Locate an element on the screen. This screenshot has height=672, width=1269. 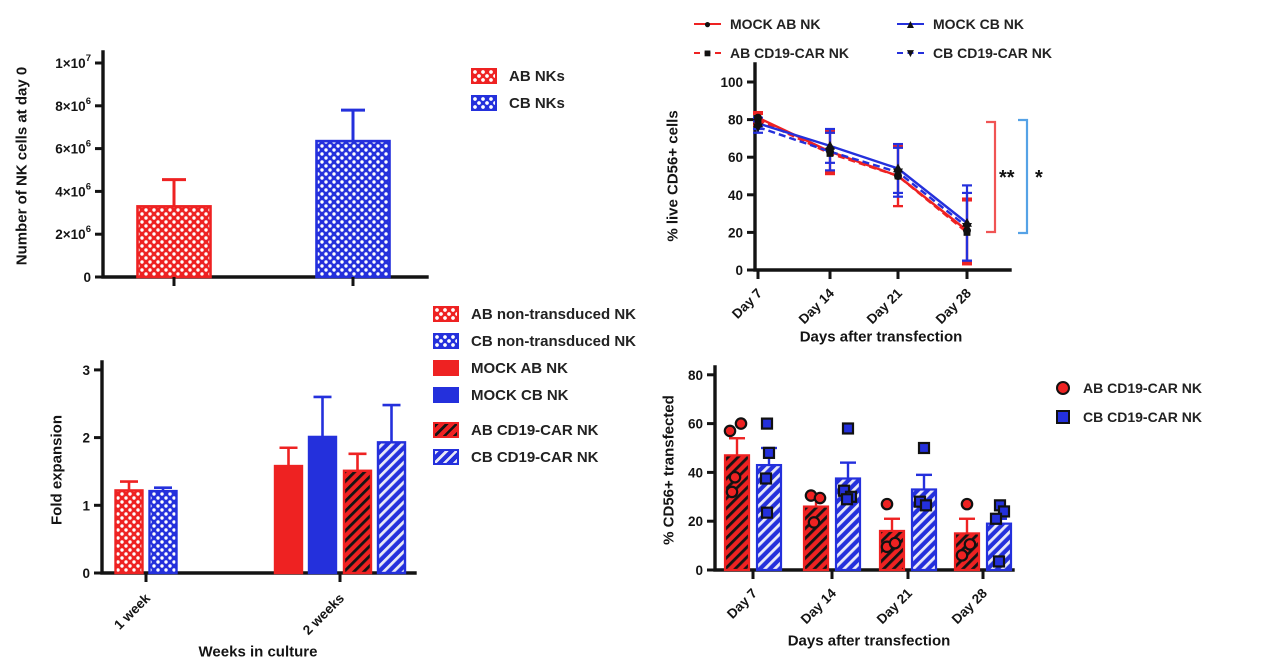
line-MOCK CB NK is located at coordinates (862, 173).